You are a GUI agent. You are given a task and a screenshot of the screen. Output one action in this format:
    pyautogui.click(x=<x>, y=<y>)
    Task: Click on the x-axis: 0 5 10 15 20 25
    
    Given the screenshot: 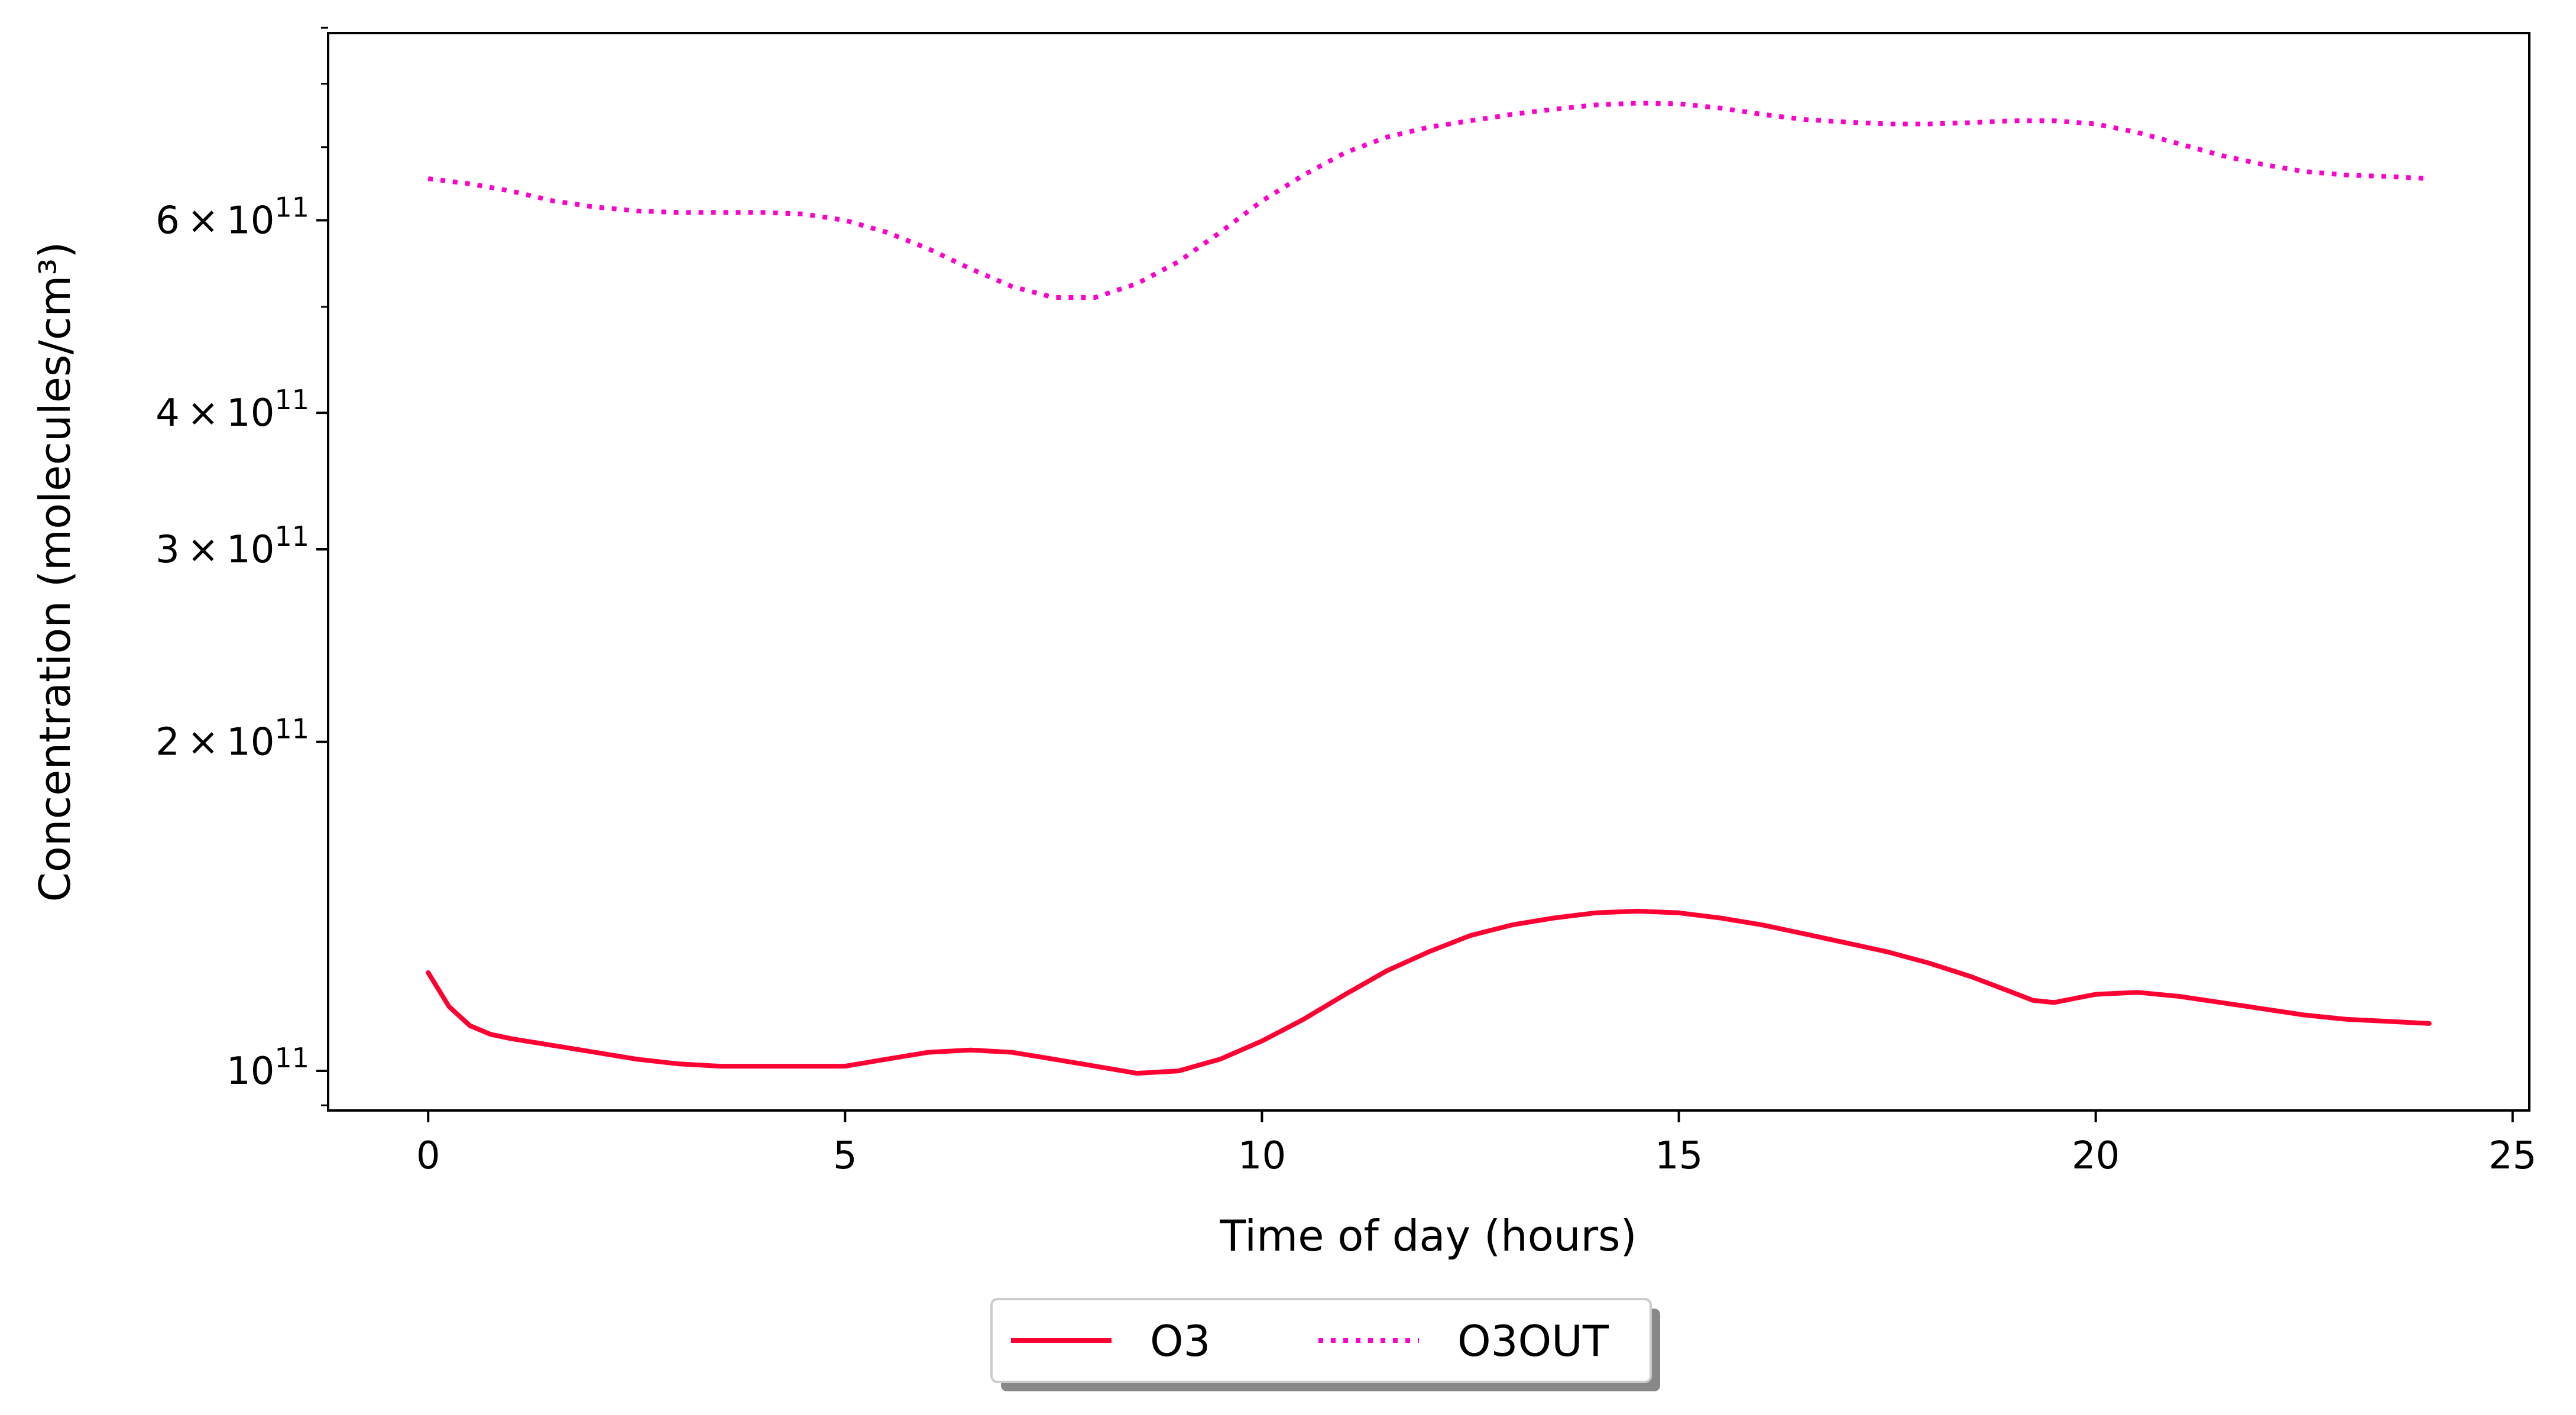 What is the action you would take?
    pyautogui.click(x=1476, y=1144)
    